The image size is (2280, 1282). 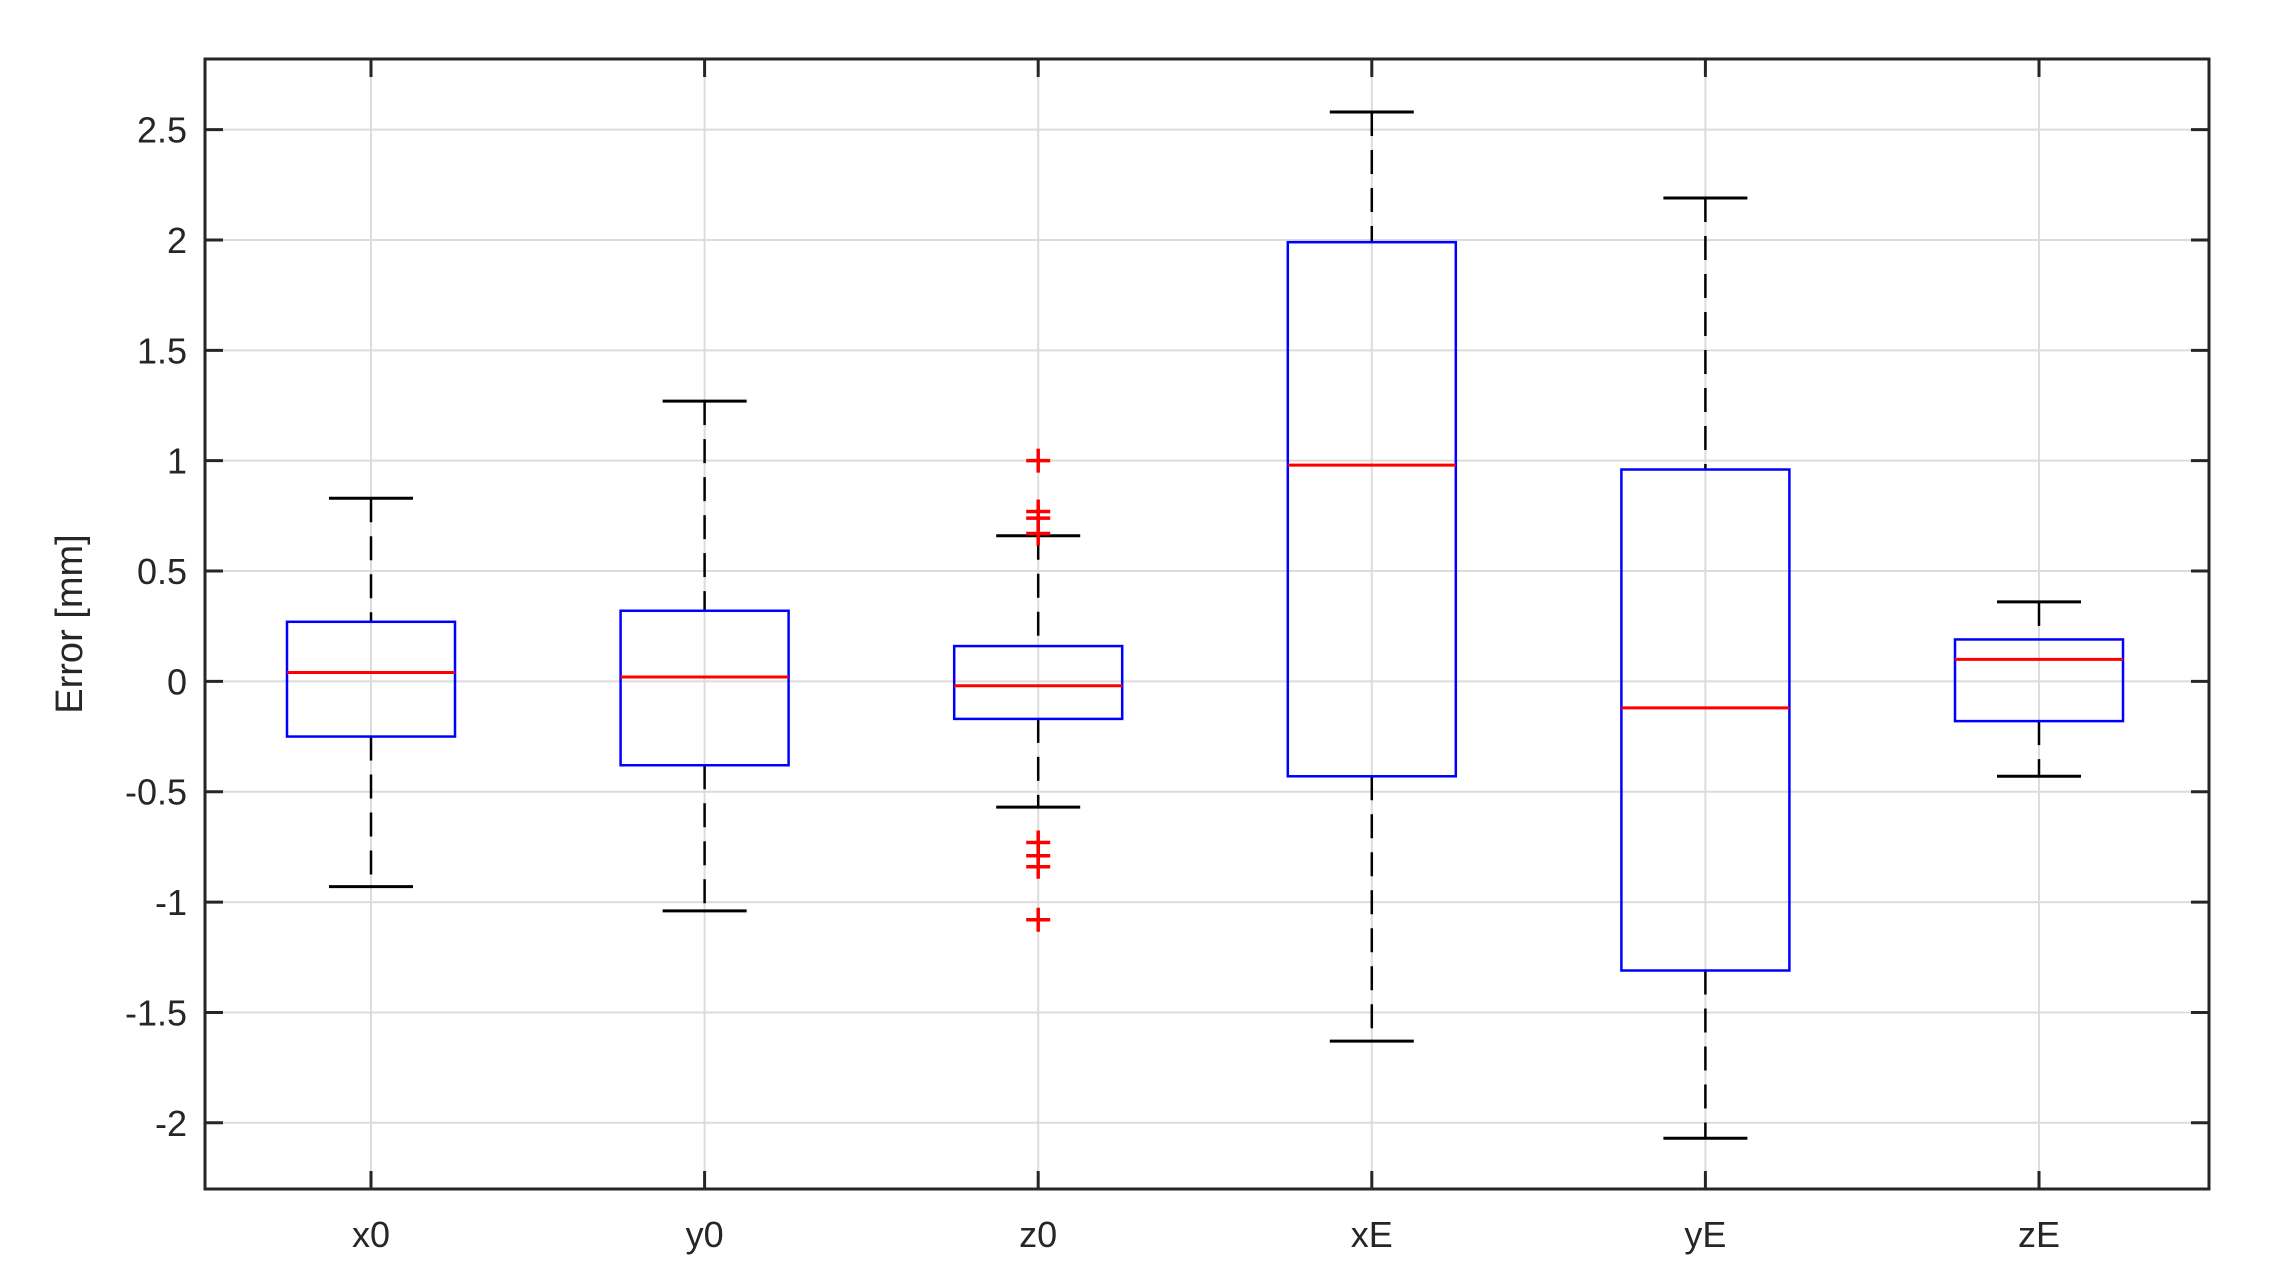 What do you see at coordinates (156, 627) in the screenshot?
I see `y-tick-labels: 2.5 2 1.5 1 0.5 0 -0.5 -1 -1.5 -2` at bounding box center [156, 627].